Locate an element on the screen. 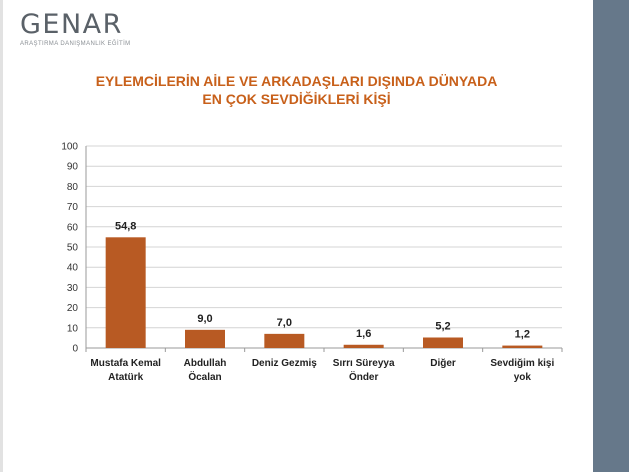 The width and height of the screenshot is (629, 472). x-tick-label: Öcalan is located at coordinates (204, 376).